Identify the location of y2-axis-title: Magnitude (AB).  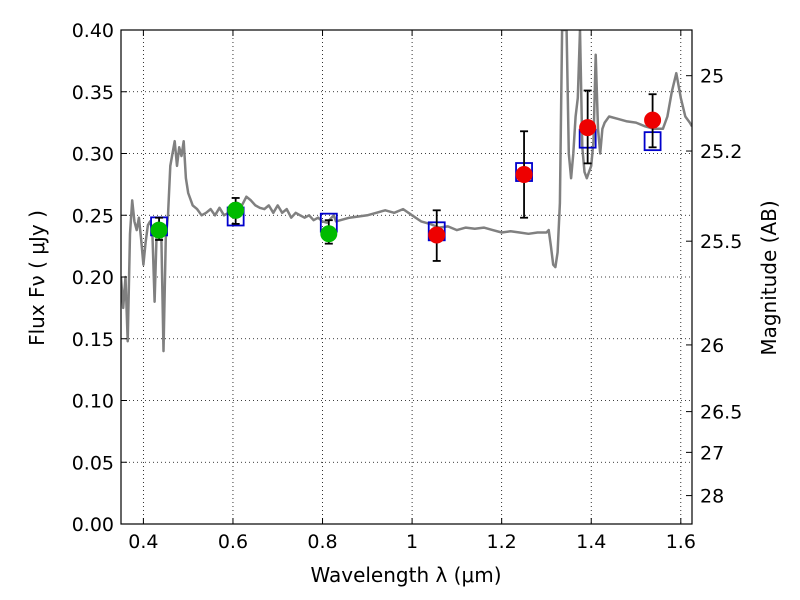
(769, 277).